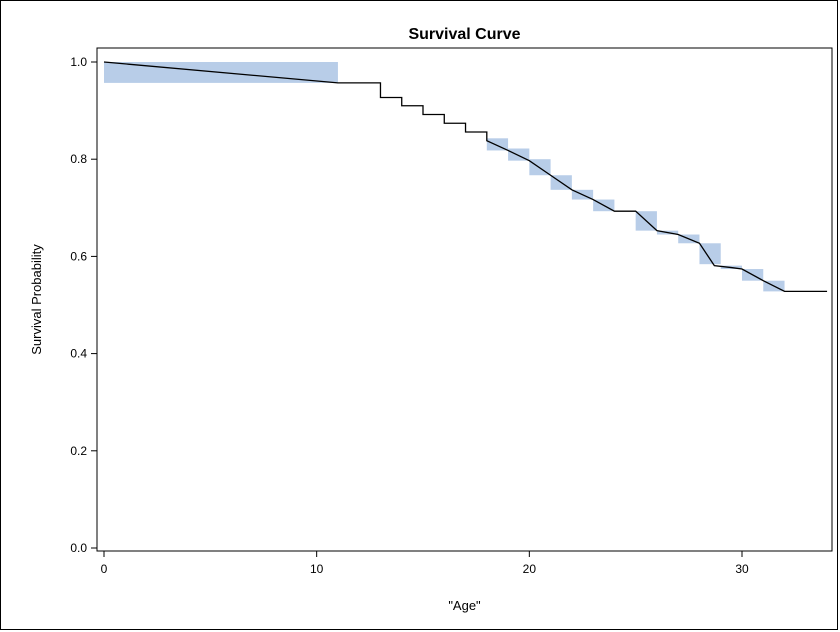  Describe the element at coordinates (530, 569) in the screenshot. I see `x-tick-label-2: 20` at that location.